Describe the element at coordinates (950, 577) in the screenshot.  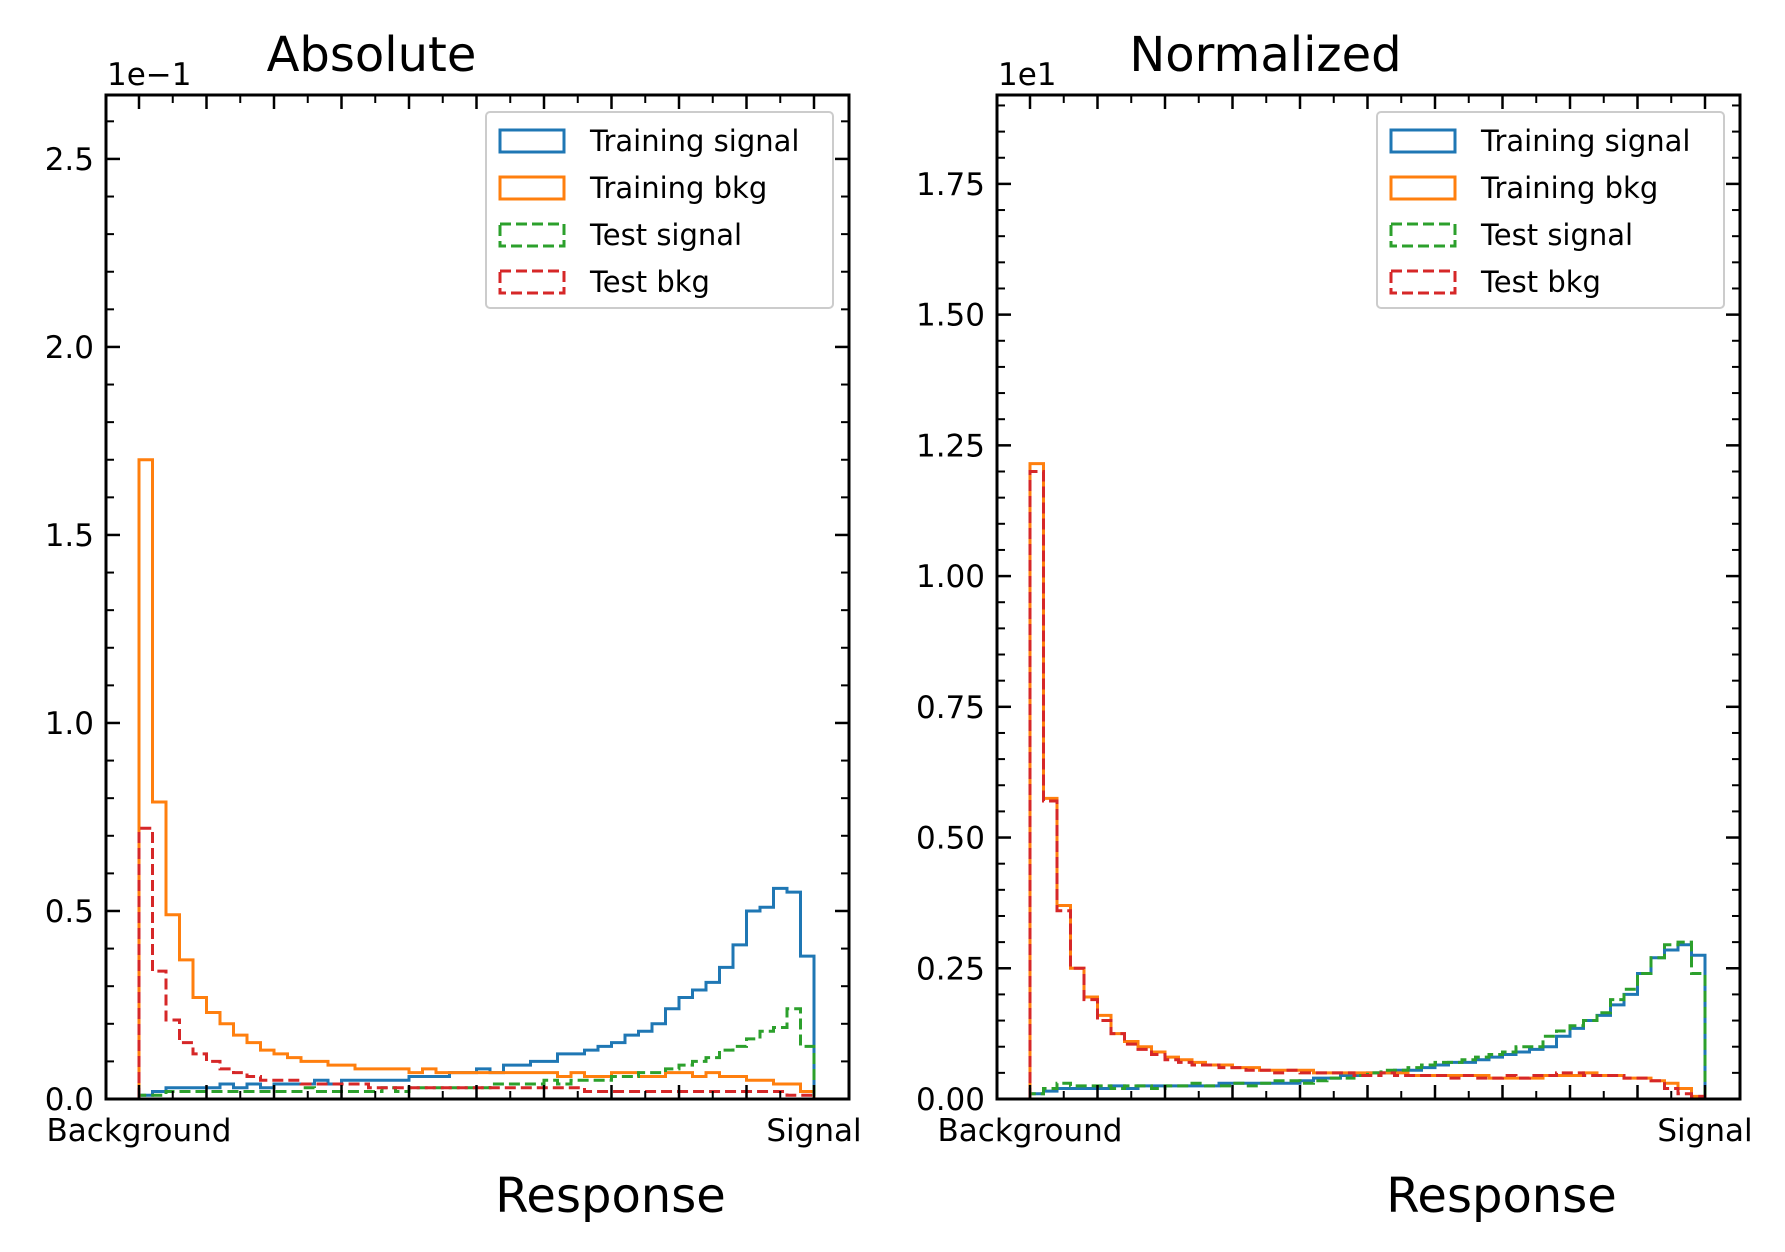
I see `y-tick-label: 1.00` at that location.